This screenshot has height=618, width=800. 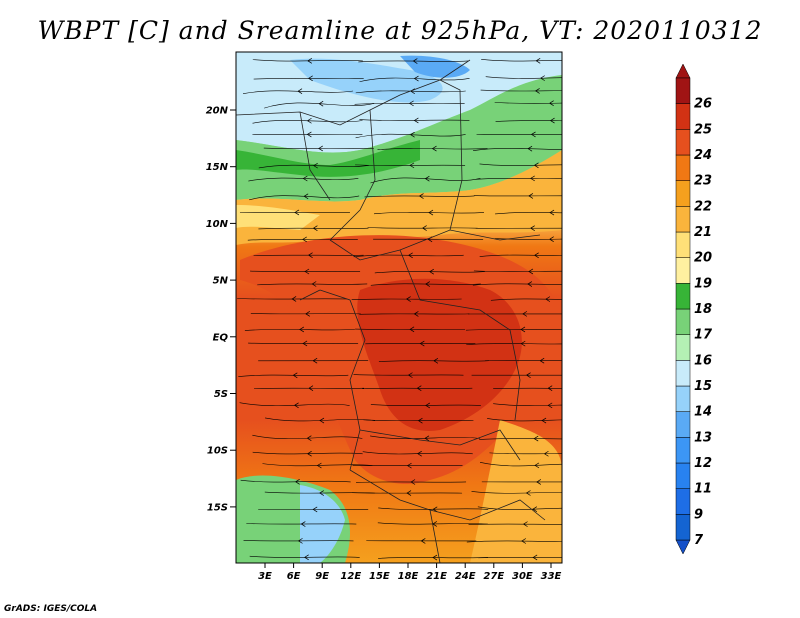 I want to click on colorbar-label: 15, so click(x=703, y=386).